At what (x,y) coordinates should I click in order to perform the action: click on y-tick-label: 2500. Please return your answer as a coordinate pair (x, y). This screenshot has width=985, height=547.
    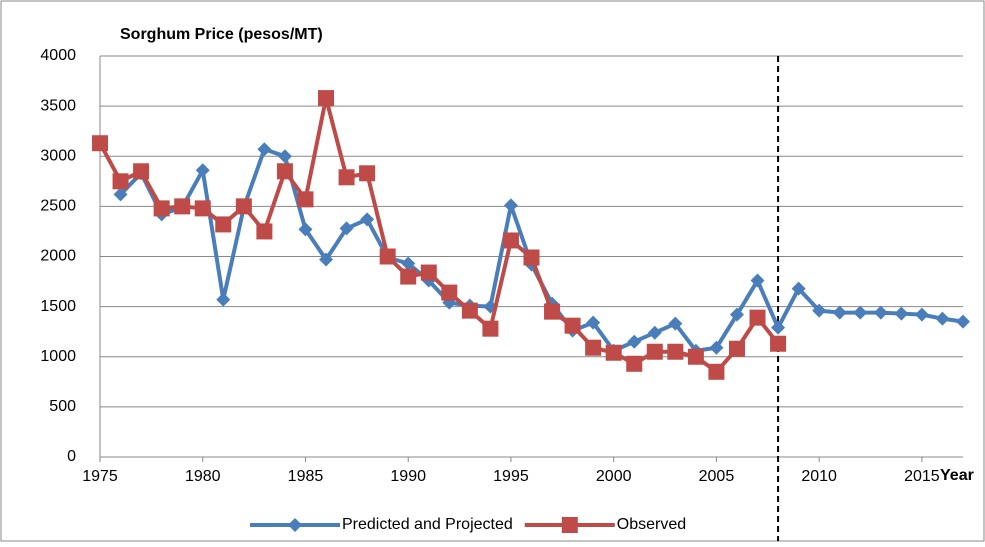
    Looking at the image, I should click on (58, 206).